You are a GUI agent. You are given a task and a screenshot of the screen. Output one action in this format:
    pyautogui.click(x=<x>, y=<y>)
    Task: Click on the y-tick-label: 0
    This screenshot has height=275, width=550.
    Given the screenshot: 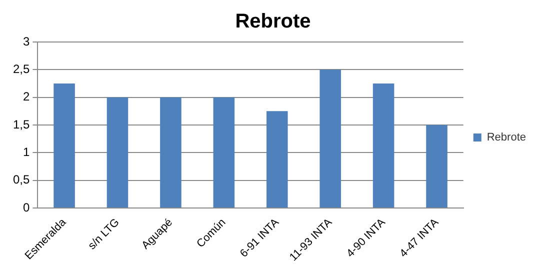 What is the action you would take?
    pyautogui.click(x=26, y=207)
    